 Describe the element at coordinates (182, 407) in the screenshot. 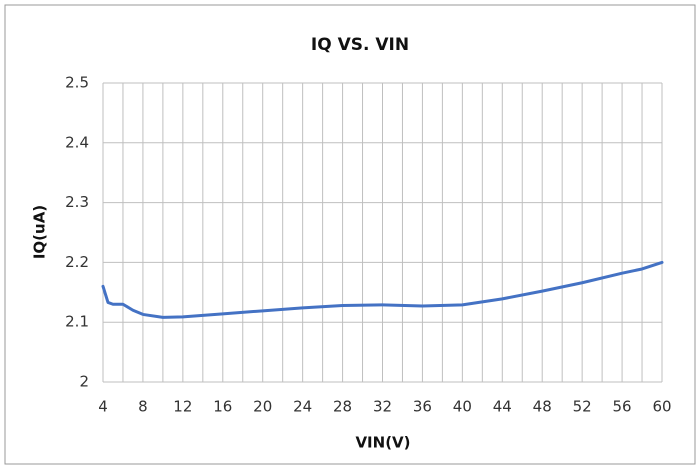

I see `x-tick-label: 12` at that location.